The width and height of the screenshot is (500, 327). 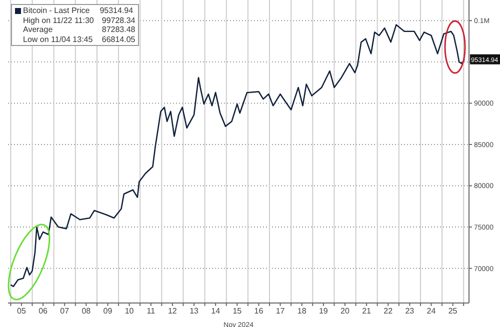 What do you see at coordinates (237, 311) in the screenshot?
I see `x-tick-label: 15` at bounding box center [237, 311].